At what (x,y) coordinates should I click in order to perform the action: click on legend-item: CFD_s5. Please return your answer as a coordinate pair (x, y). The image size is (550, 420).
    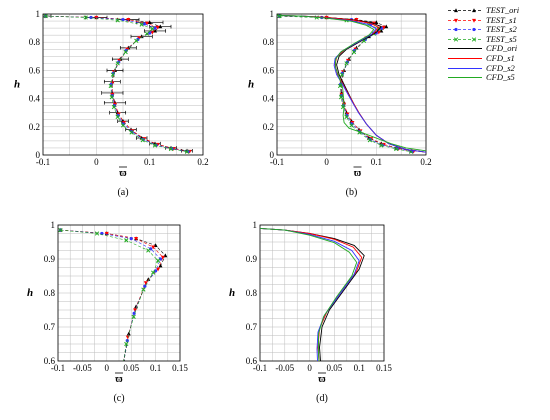
    Looking at the image, I should click on (496, 77).